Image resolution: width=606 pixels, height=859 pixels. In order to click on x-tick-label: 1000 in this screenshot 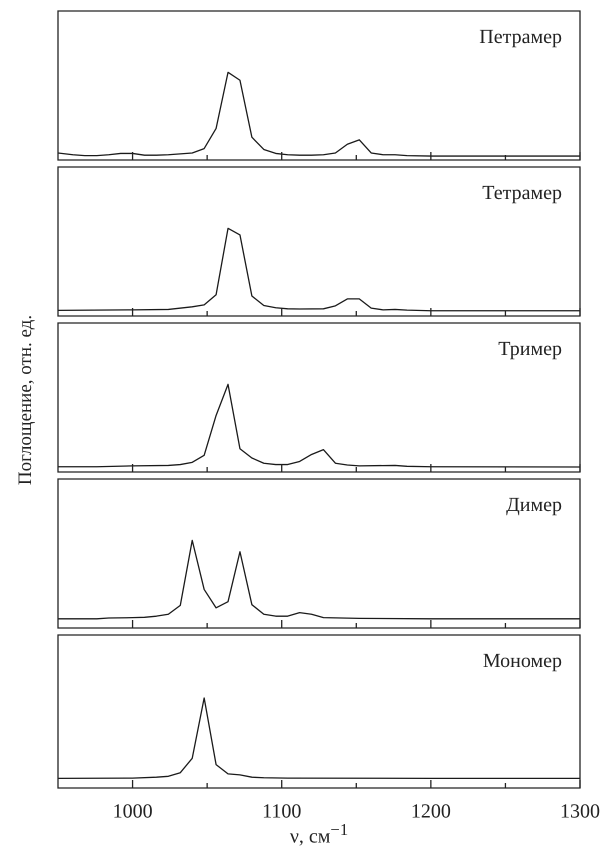, I will do `click(132, 811)`.